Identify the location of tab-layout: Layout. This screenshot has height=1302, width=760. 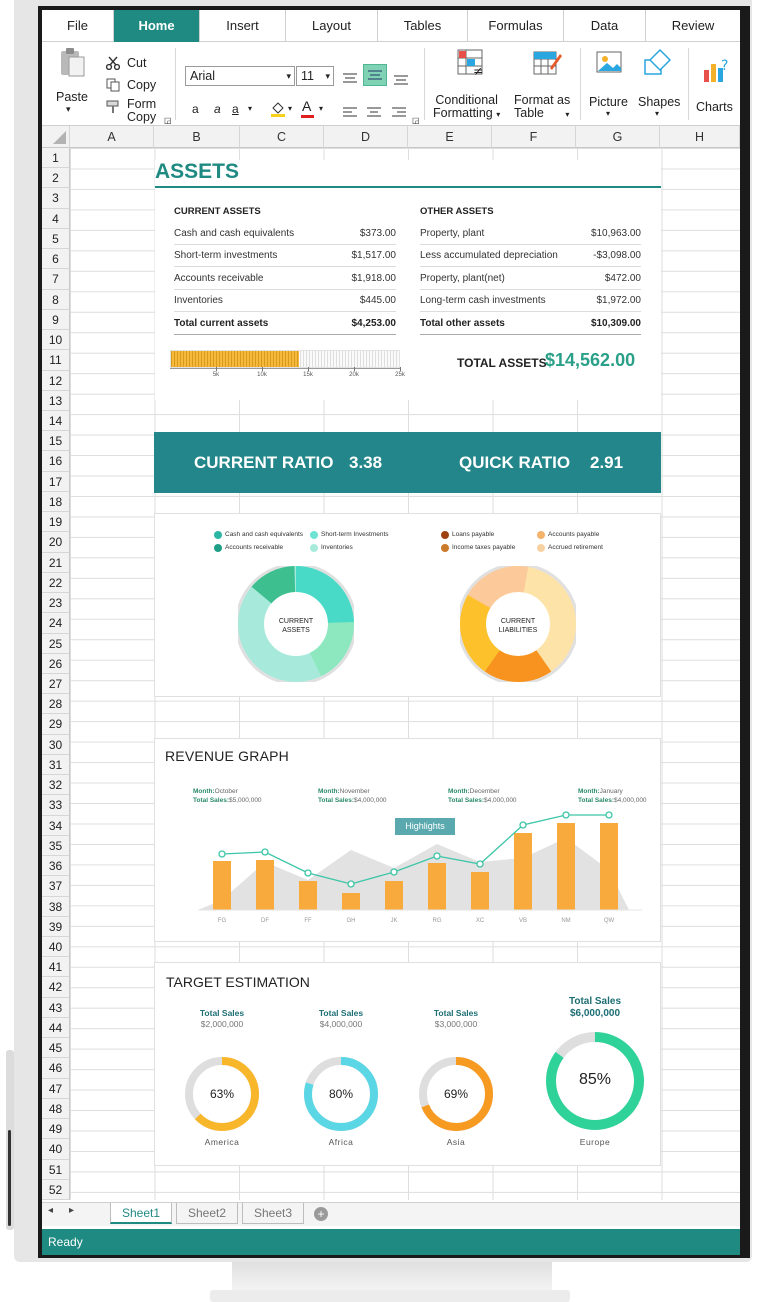
(332, 26).